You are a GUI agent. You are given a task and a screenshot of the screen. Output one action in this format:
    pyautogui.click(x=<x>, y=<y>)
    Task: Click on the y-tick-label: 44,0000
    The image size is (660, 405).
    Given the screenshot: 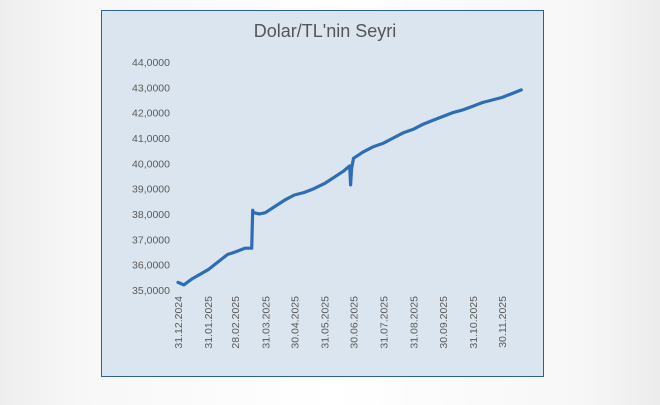 What is the action you would take?
    pyautogui.click(x=151, y=63)
    